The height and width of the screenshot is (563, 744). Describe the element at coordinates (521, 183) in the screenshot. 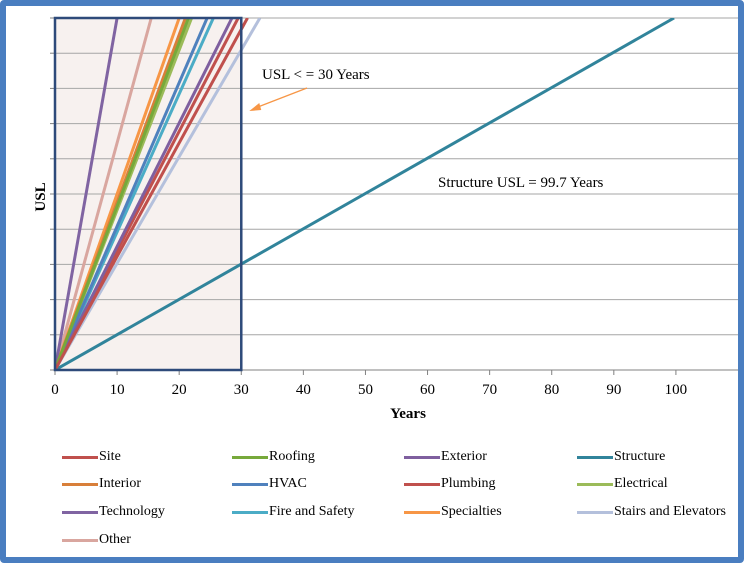

I see `annotation-structure-usl: Structure USL = 99.7 Years` at that location.